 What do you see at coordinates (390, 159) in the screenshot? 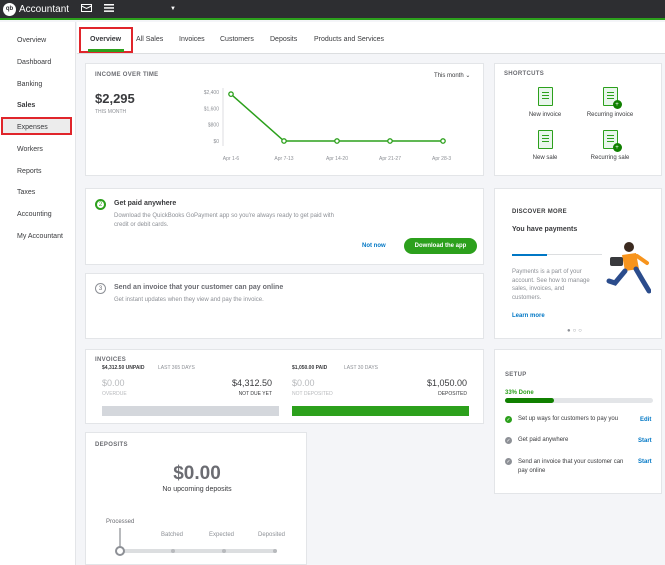
I see `chart-x-tick-label: Apr 21-27` at bounding box center [390, 159].